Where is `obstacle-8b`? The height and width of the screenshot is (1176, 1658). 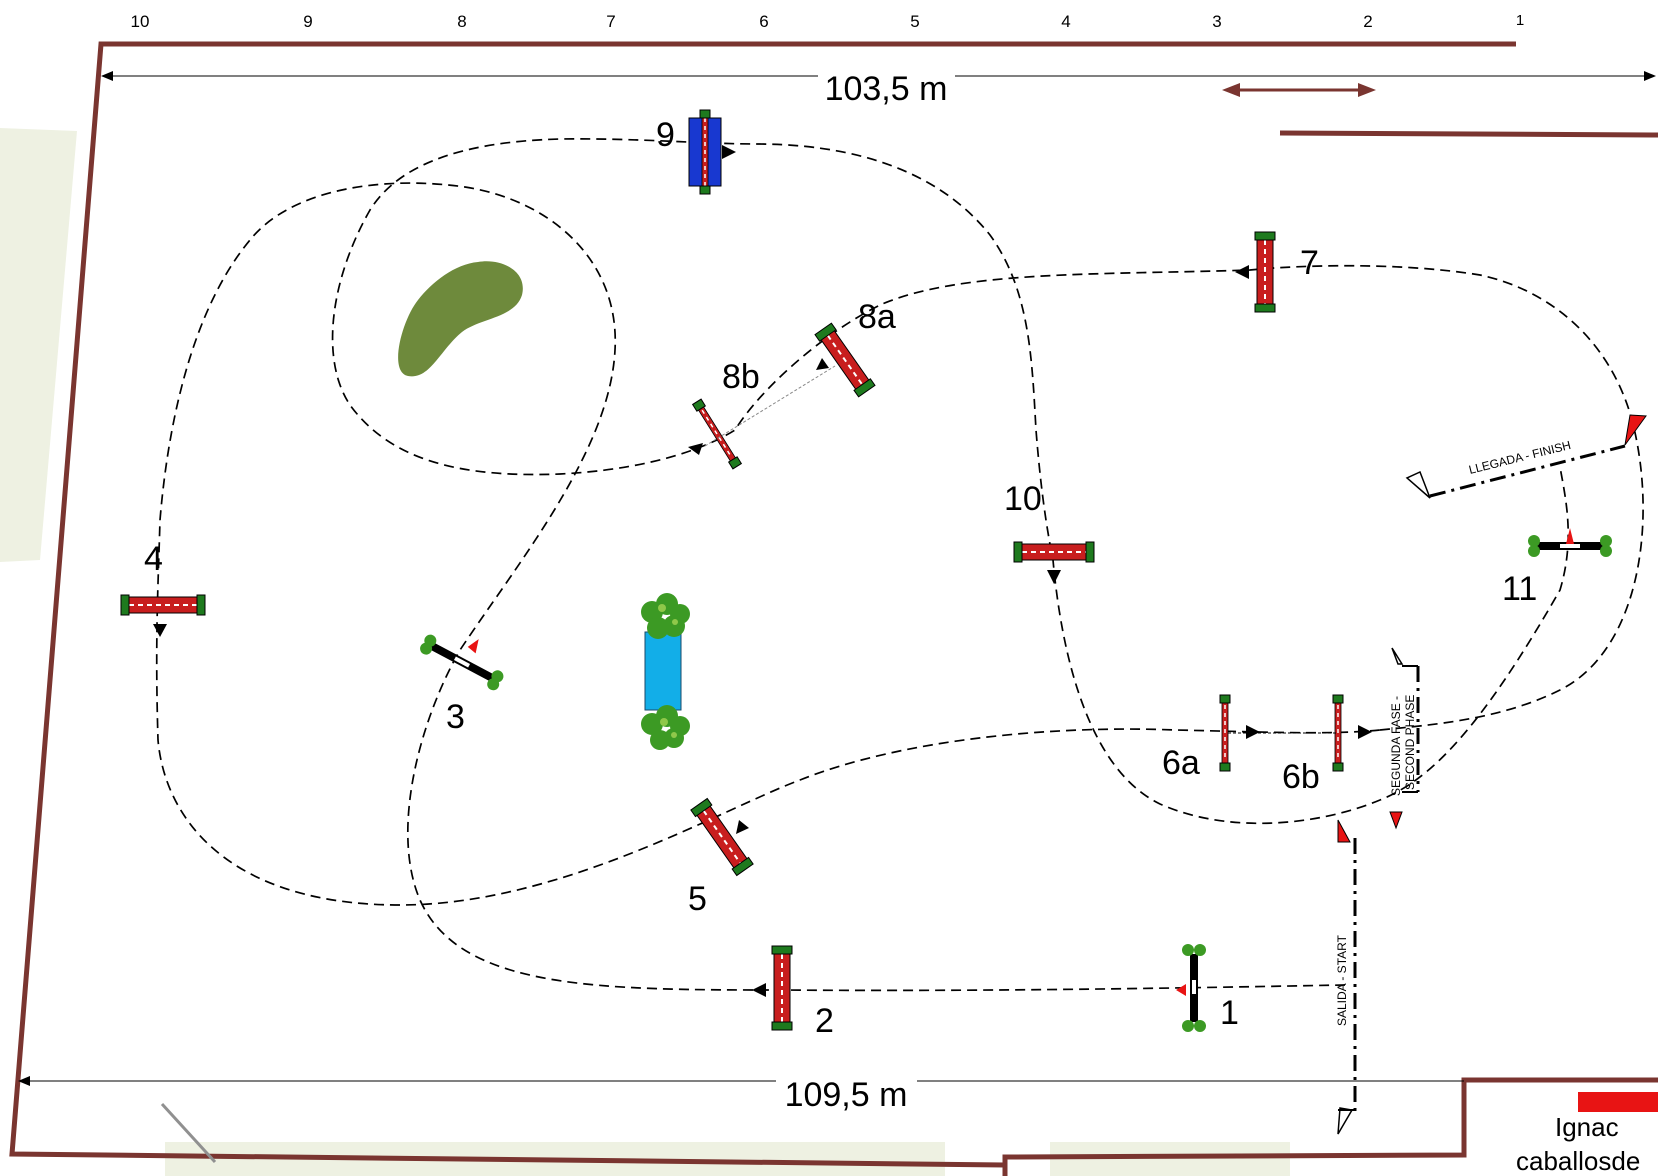
obstacle-8b is located at coordinates (717, 434).